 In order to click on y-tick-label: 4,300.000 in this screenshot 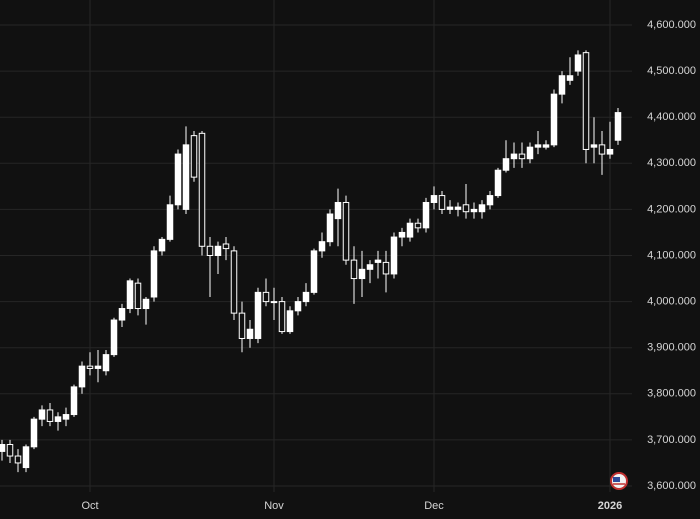, I will do `click(671, 163)`.